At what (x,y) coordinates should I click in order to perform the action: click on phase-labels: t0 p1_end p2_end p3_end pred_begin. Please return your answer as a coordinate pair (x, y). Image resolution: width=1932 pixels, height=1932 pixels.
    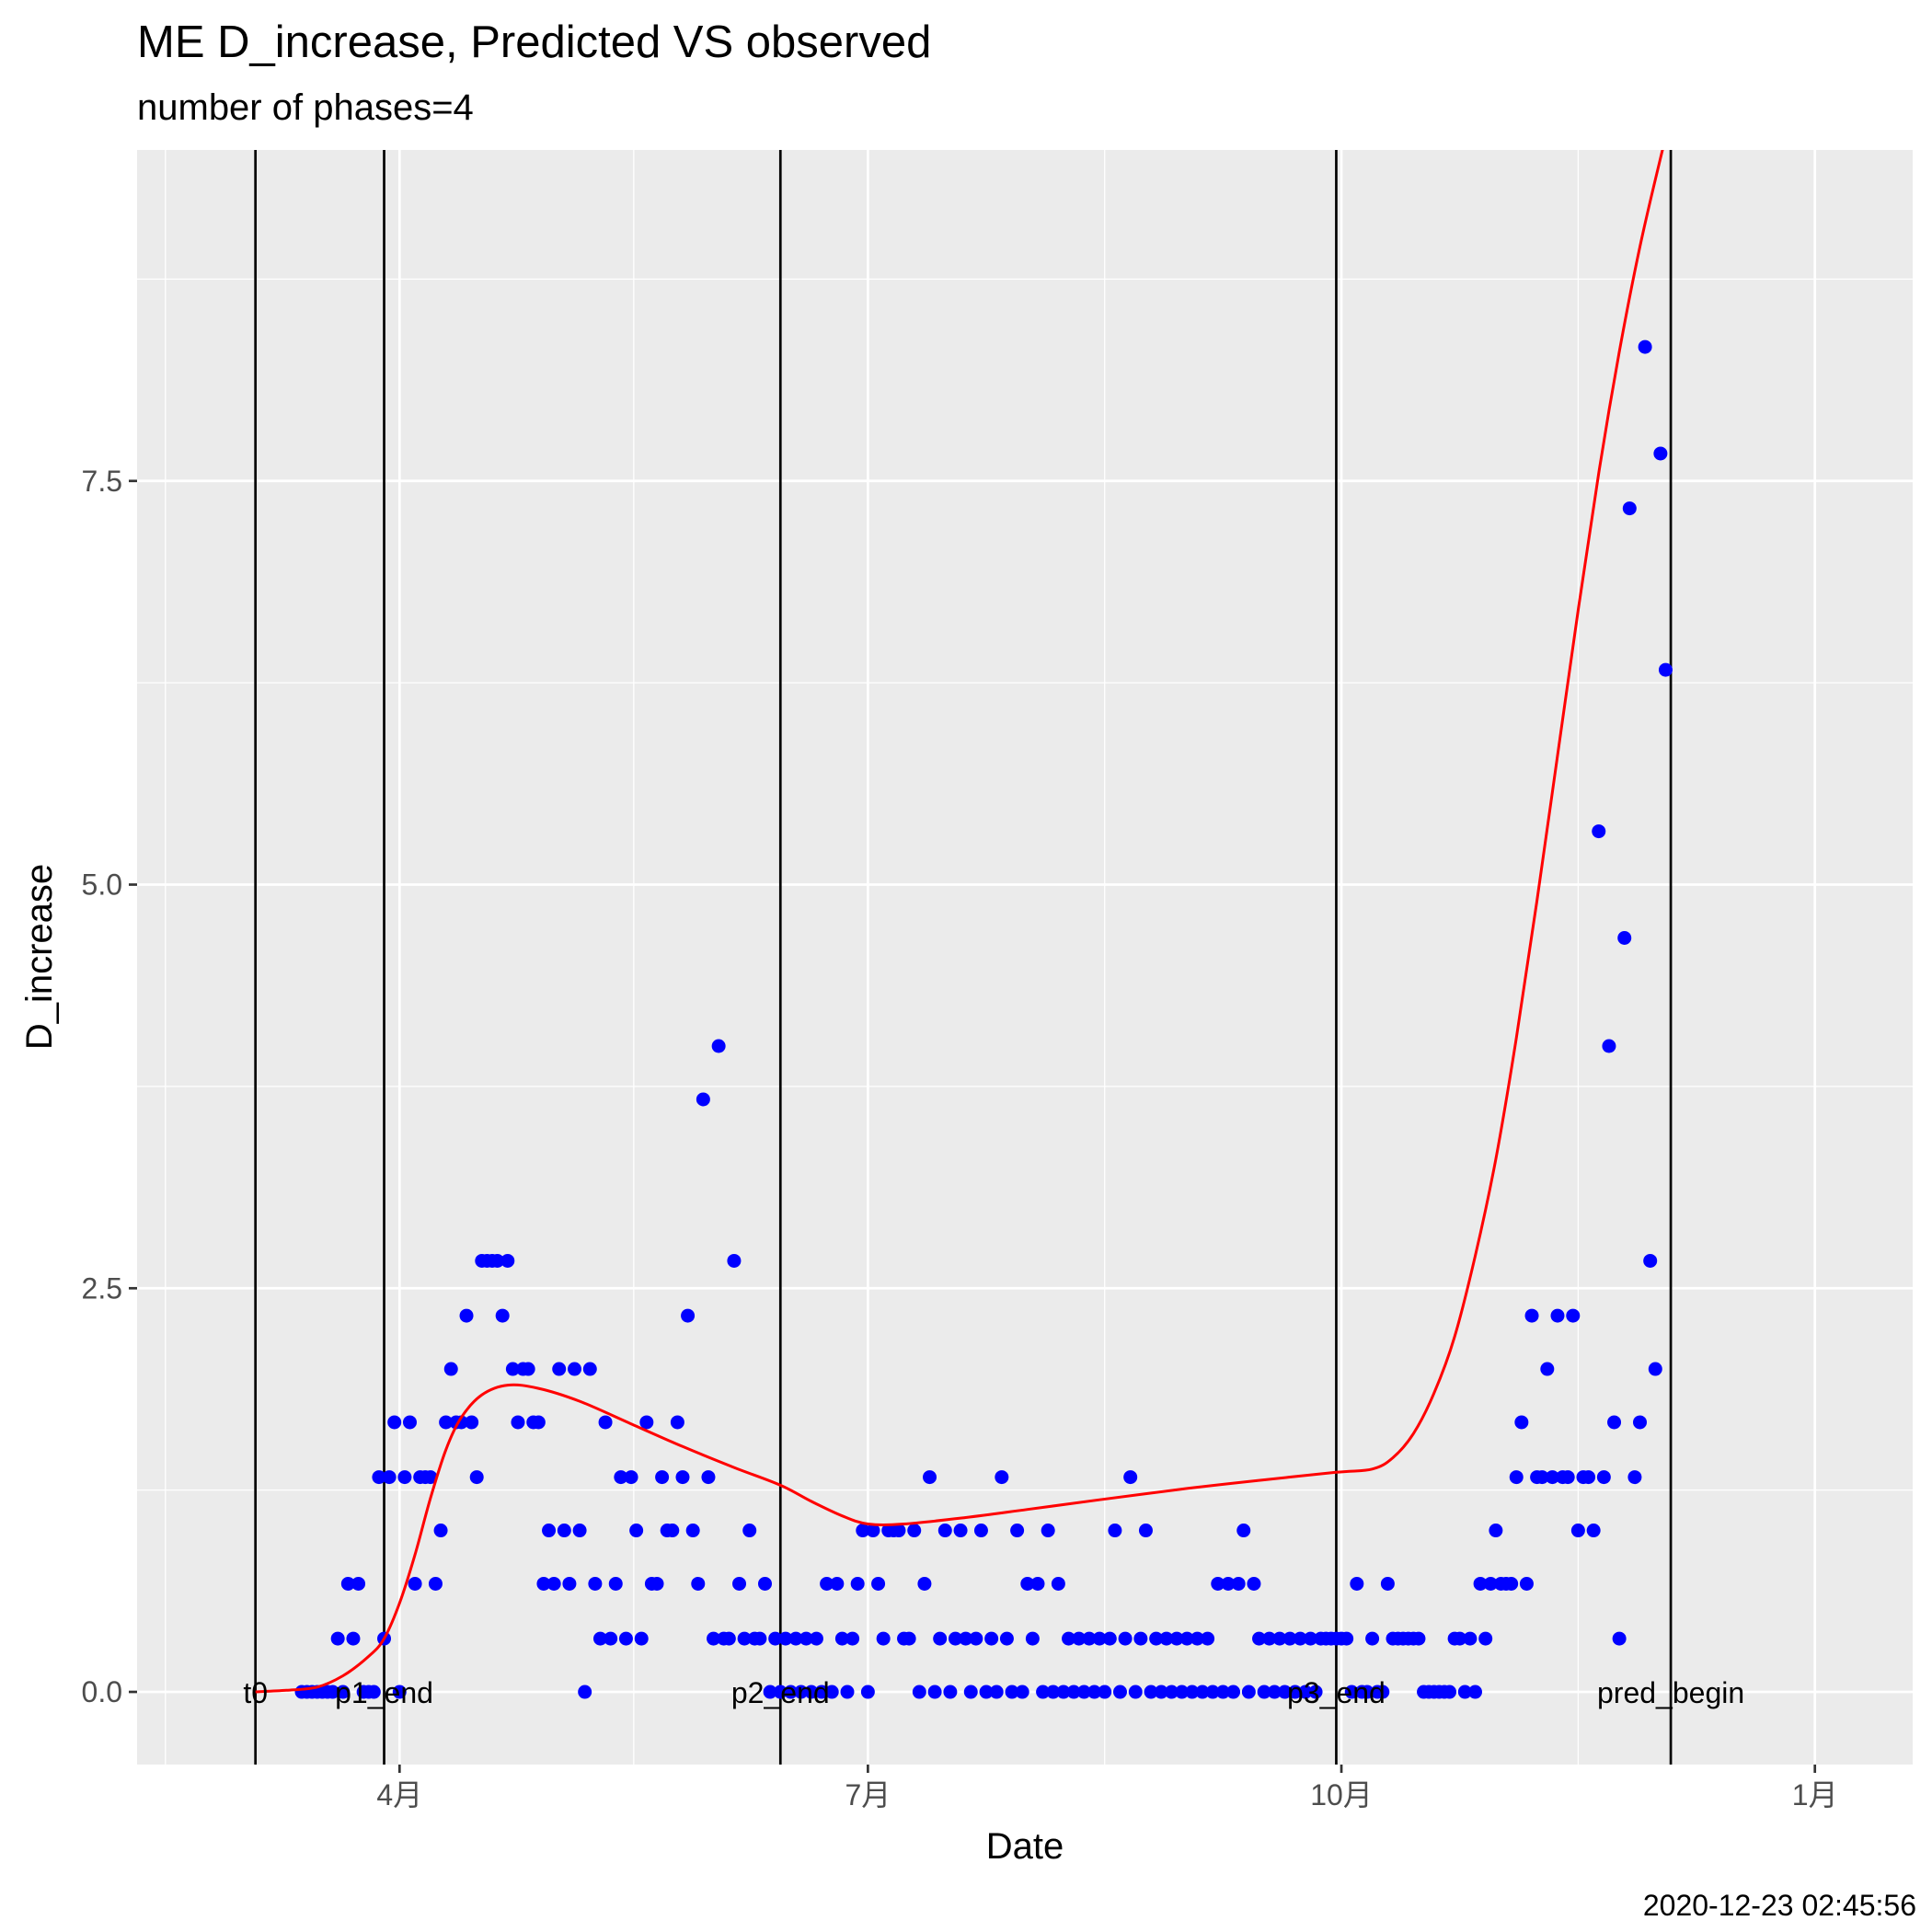
    Looking at the image, I should click on (993, 1692).